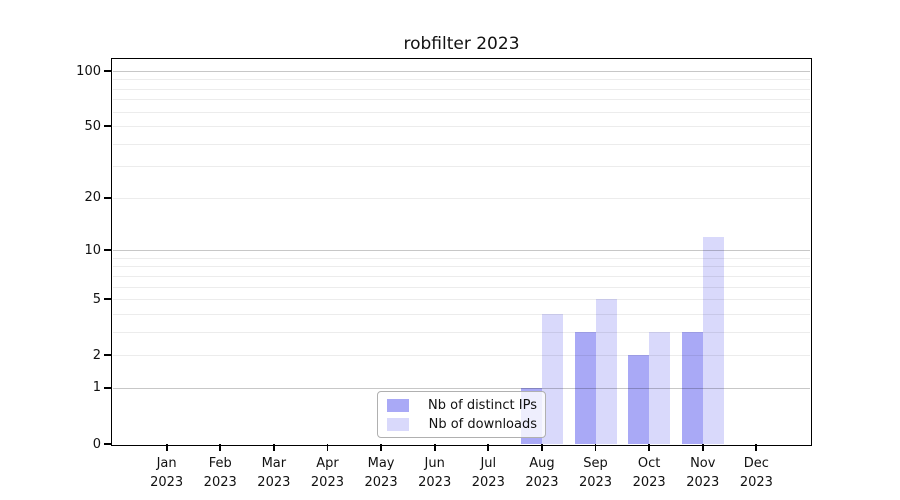 The image size is (900, 500). Describe the element at coordinates (398, 424) in the screenshot. I see `legend-swatch-downloads` at that location.